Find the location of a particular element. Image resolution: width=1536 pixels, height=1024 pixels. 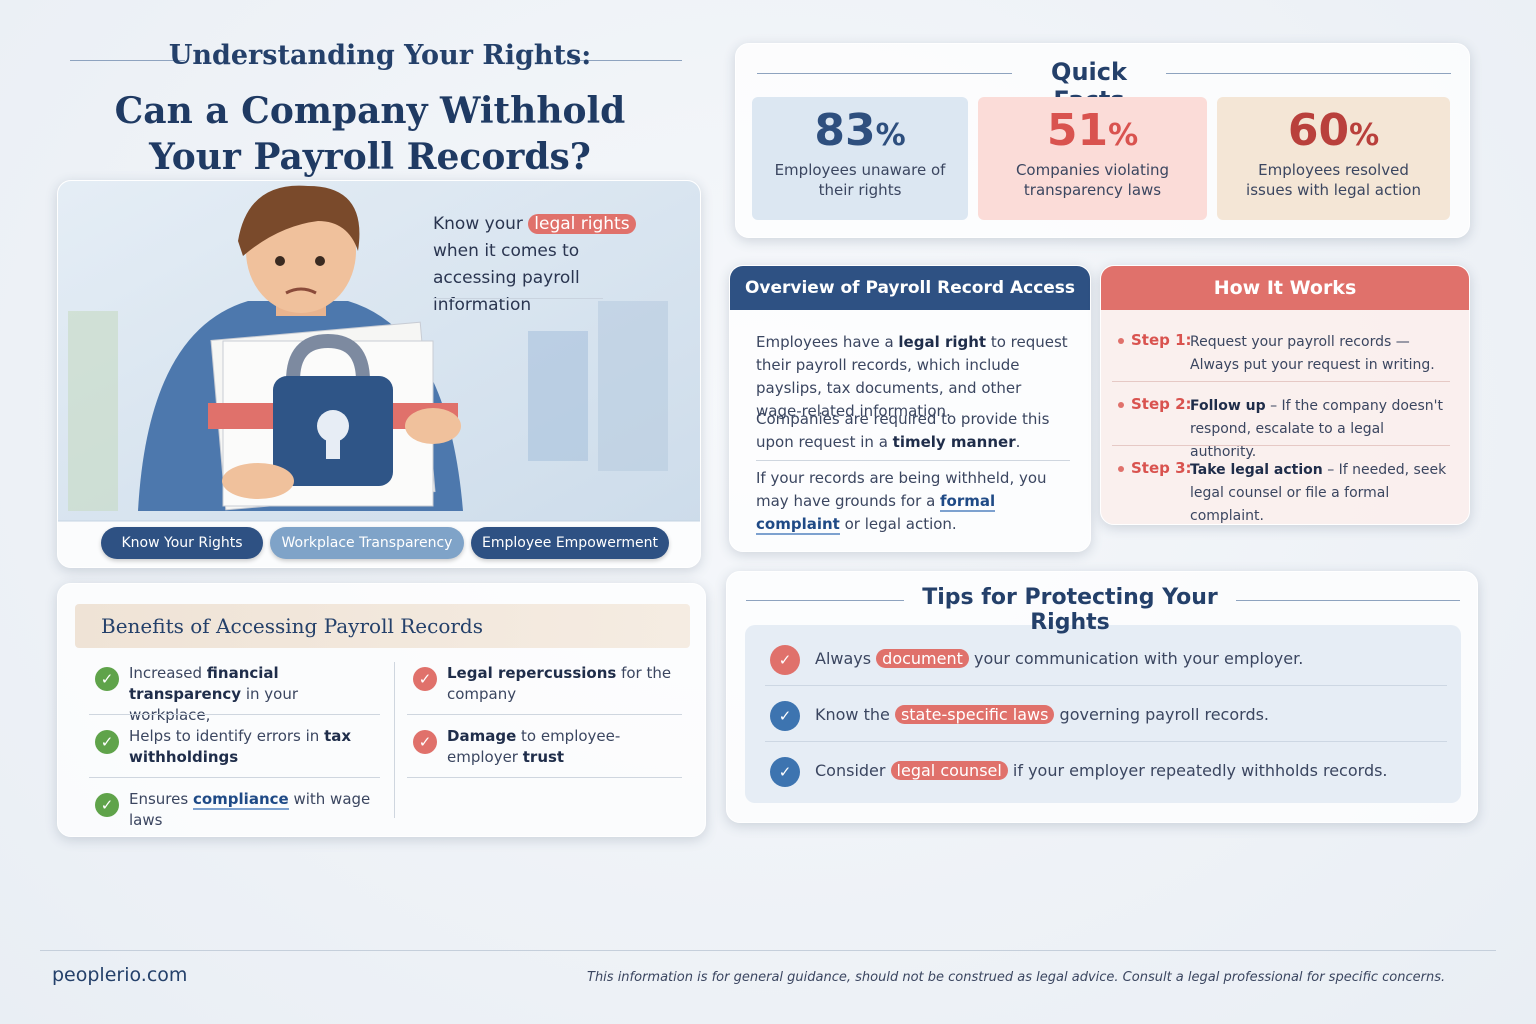

text-run: governing payroll records. is located at coordinates (1162, 714).